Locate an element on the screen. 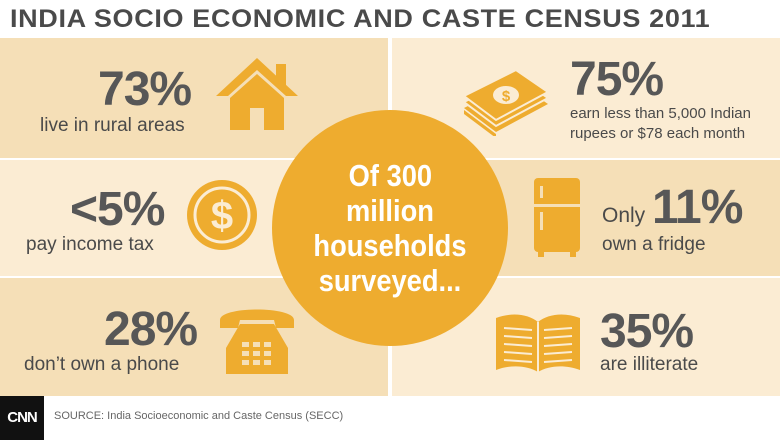  stat-earnings-value: 75% is located at coordinates (617, 79).